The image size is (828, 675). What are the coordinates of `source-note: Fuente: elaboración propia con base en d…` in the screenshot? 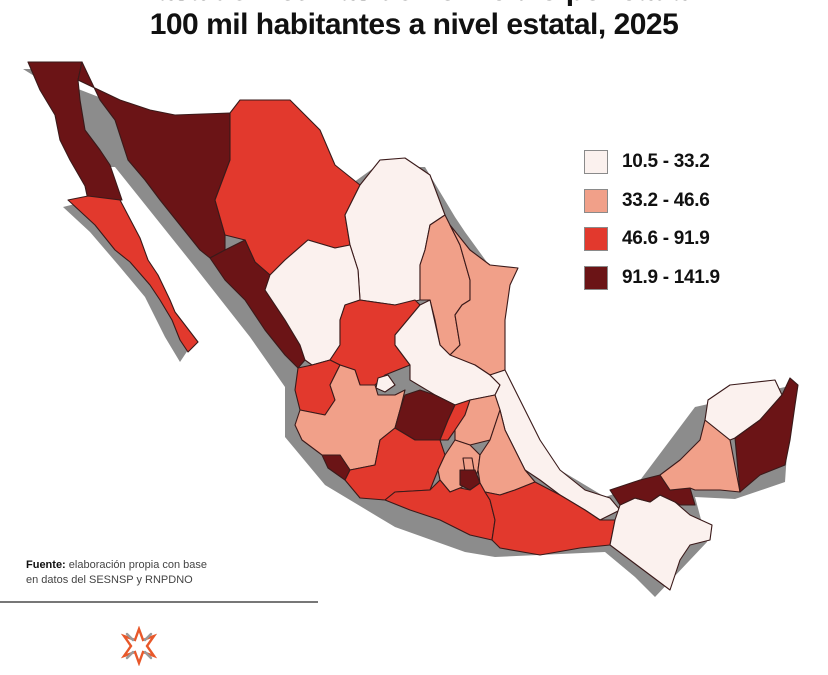 It's located at (116, 573).